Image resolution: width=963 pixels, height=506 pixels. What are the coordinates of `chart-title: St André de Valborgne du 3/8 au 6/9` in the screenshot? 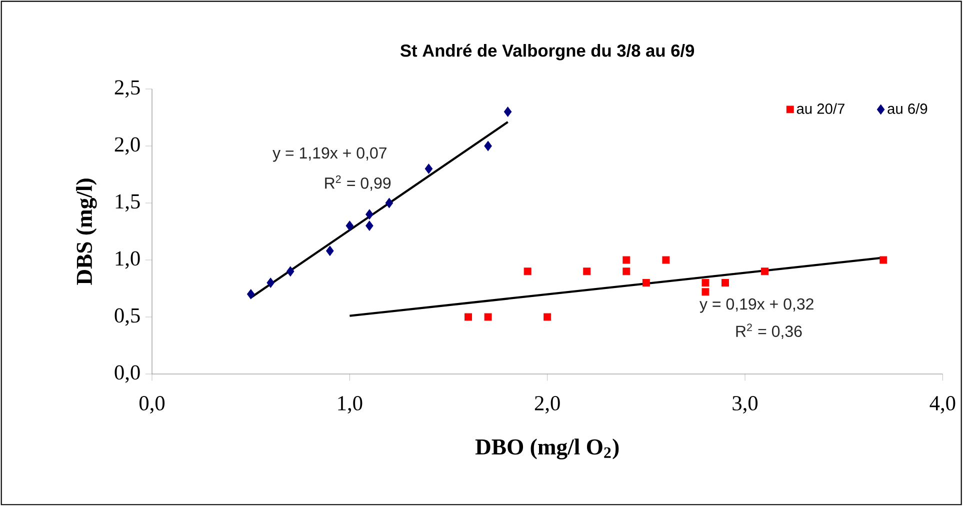 It's located at (547, 52).